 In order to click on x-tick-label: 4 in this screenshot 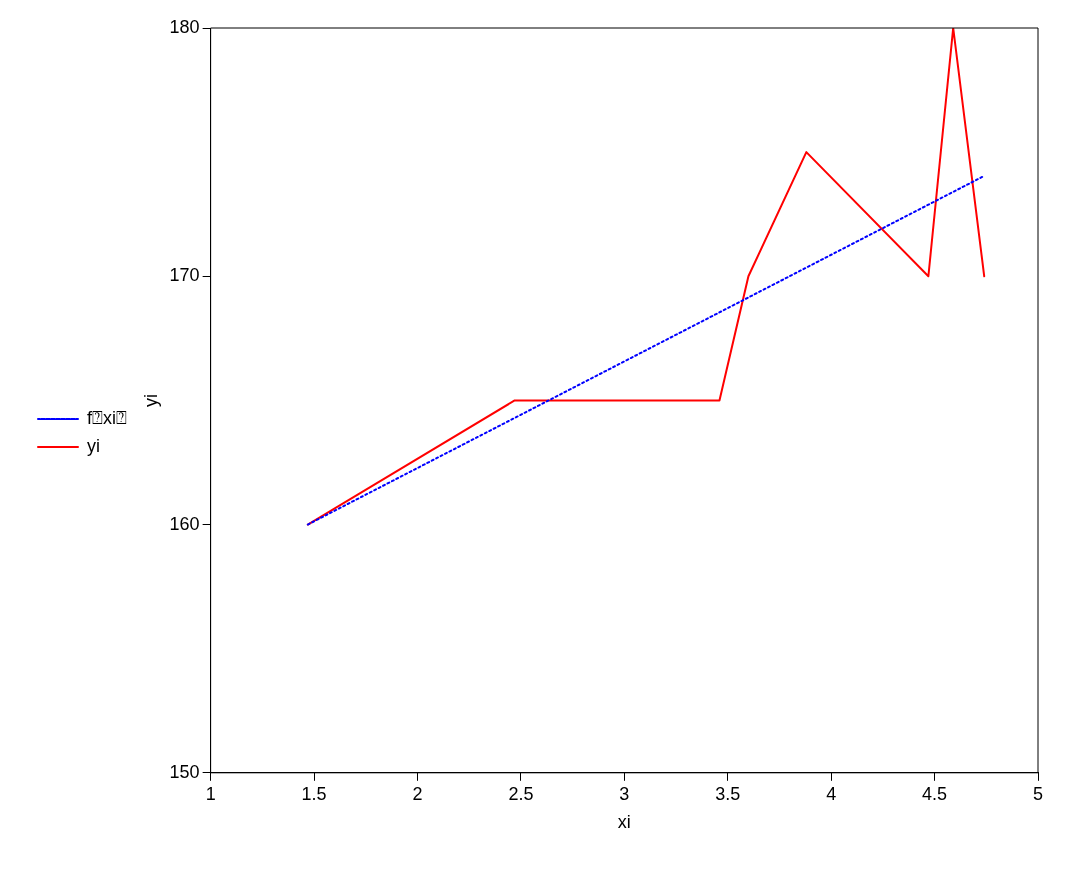, I will do `click(831, 793)`.